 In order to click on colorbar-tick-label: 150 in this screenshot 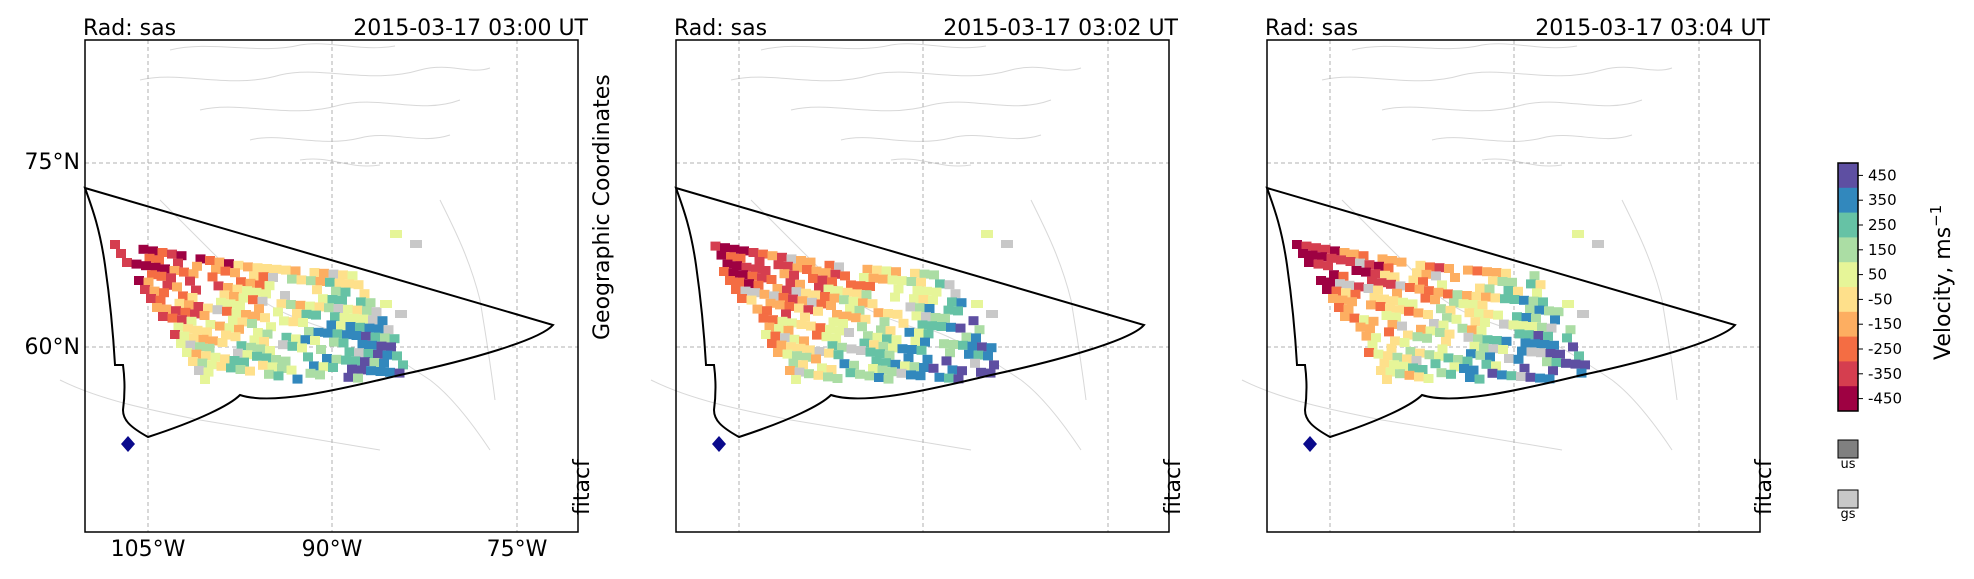, I will do `click(1882, 250)`.